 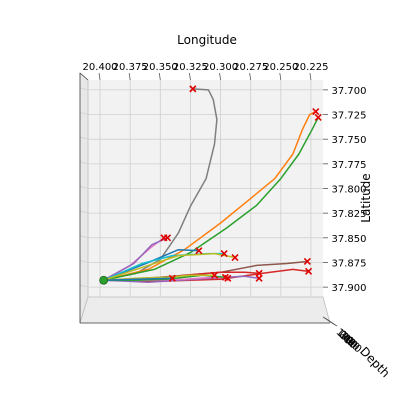 What do you see at coordinates (349, 116) in the screenshot?
I see `y-tick-label: 37.725` at bounding box center [349, 116].